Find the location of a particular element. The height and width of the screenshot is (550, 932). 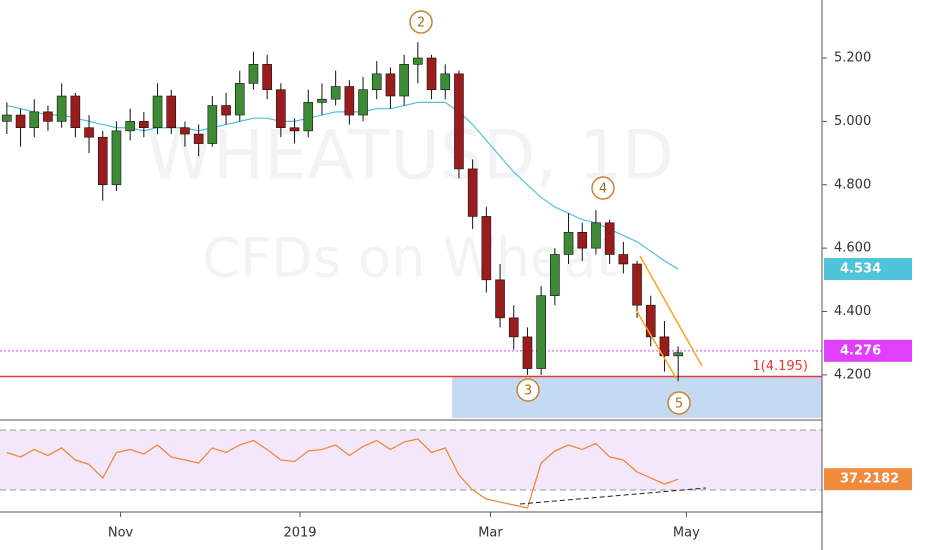

wave-label: 2 is located at coordinates (421, 23).